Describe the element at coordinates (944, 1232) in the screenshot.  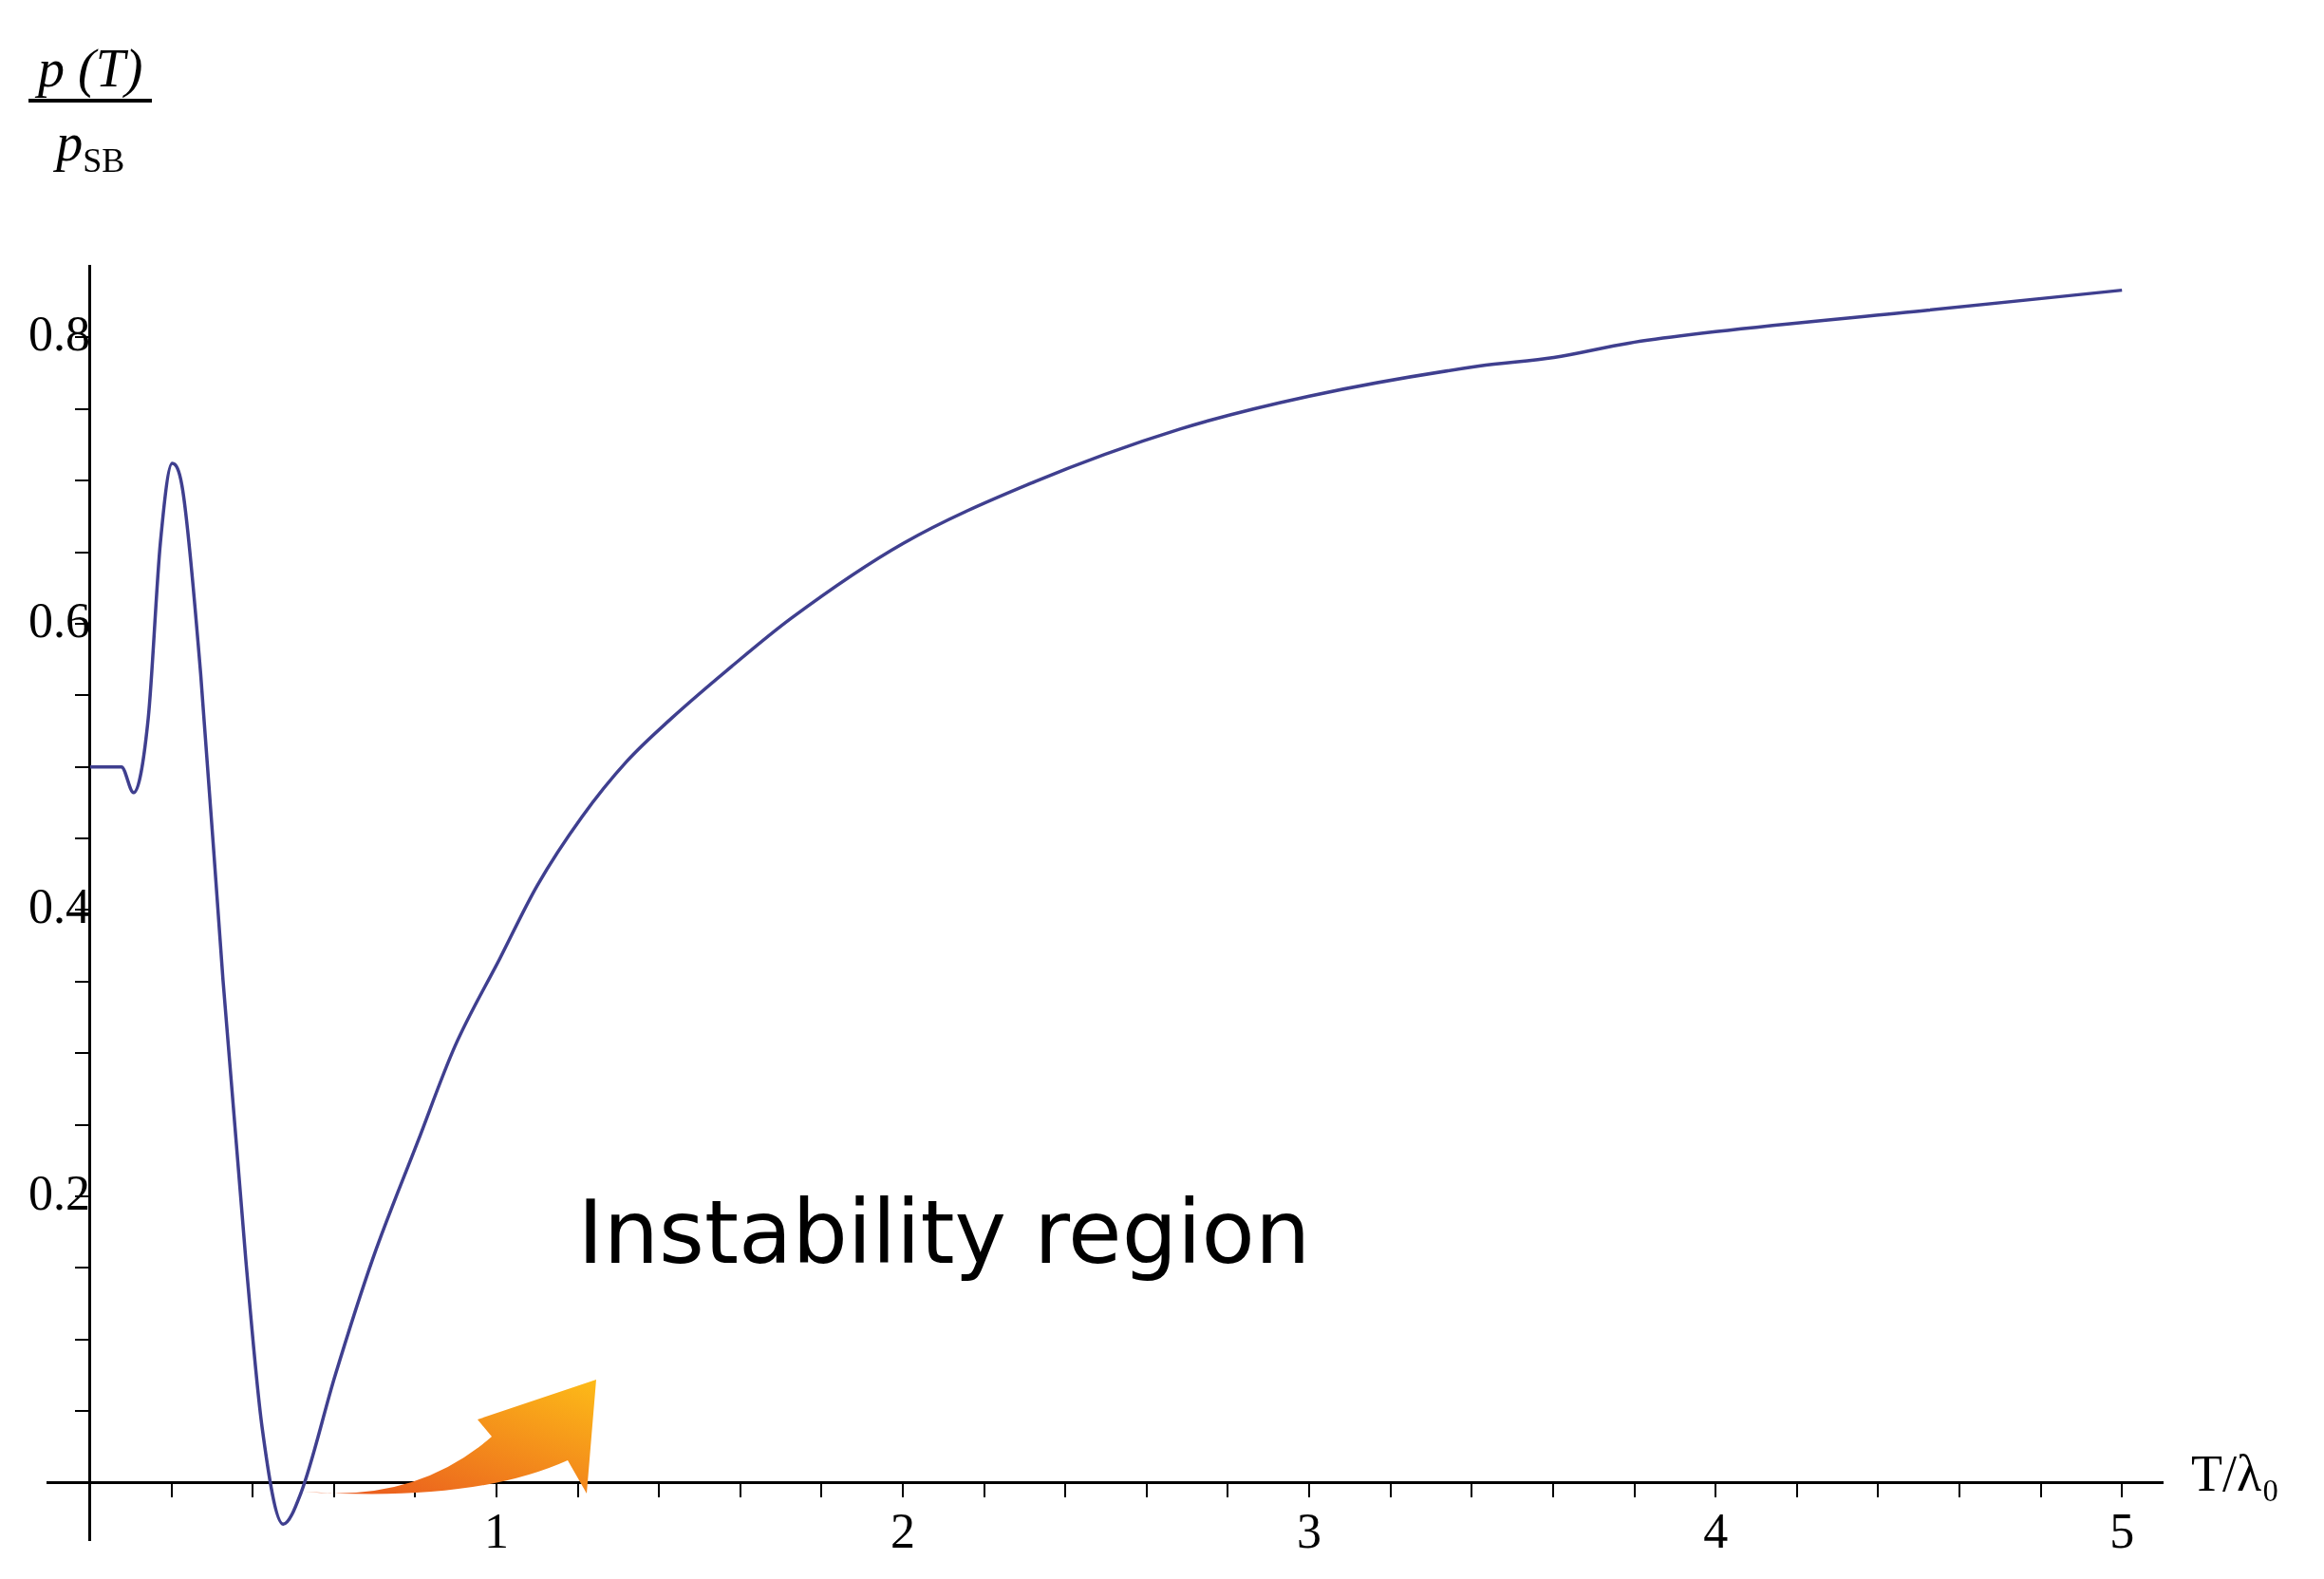
I see `annotation: Instability region` at that location.